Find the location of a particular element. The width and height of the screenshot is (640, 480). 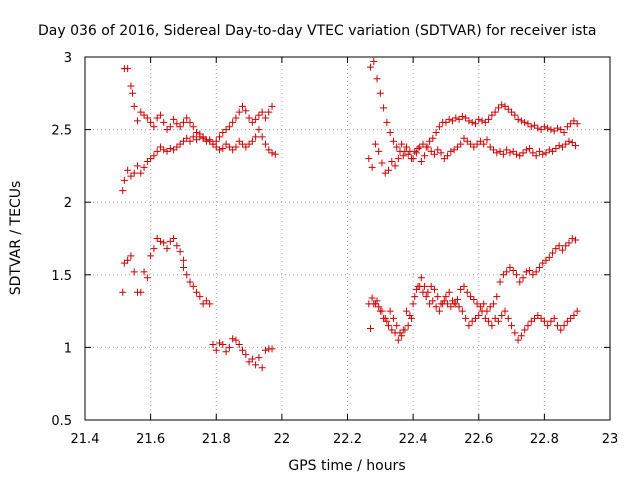

series-segment-2-upper-b is located at coordinates (472, 155).